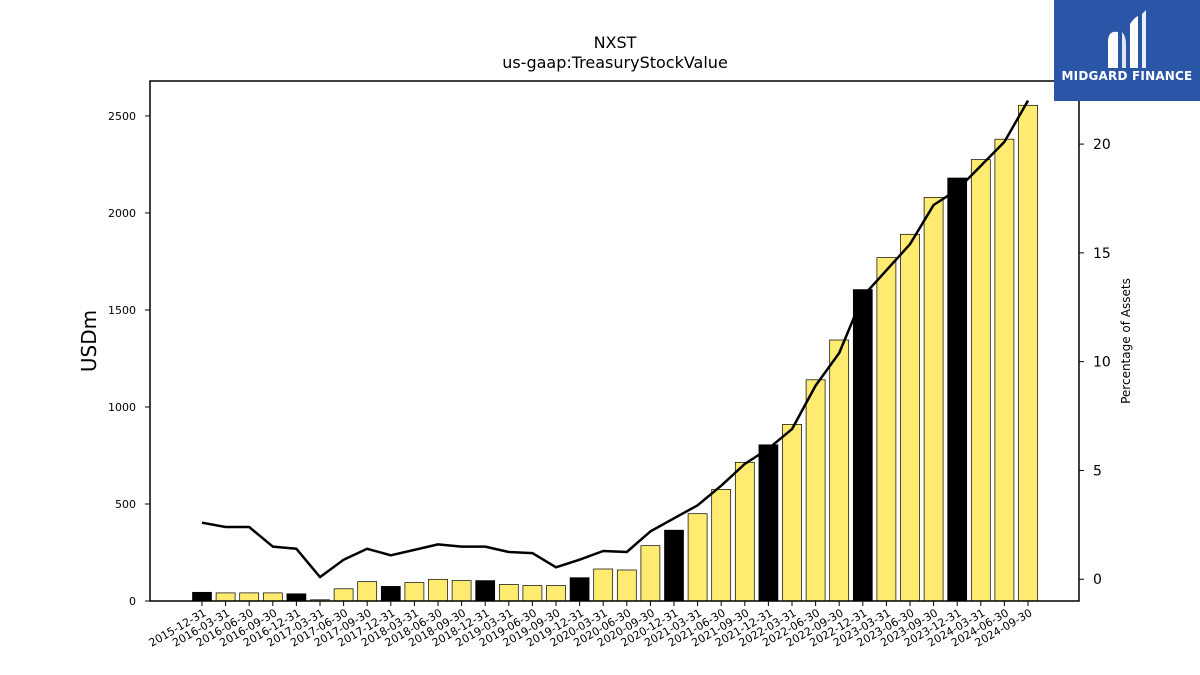  I want to click on y2-ticks: 0 5 10 15 20, so click(1095, 362).